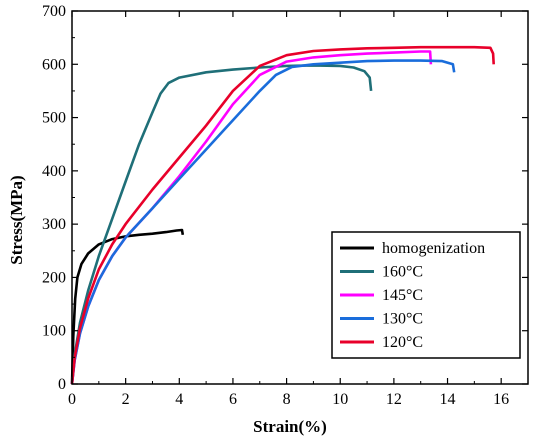 This screenshot has height=439, width=550. Describe the element at coordinates (54, 118) in the screenshot. I see `y-tick-label: 500` at that location.